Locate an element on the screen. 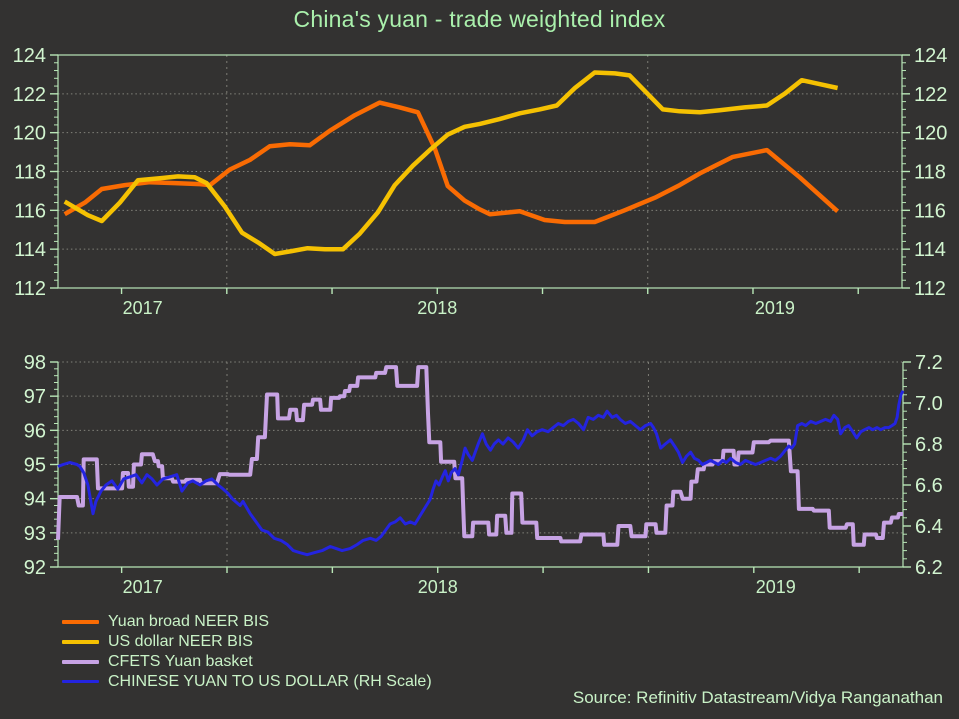 This screenshot has width=959, height=719. legend-item: US dollar NEER BIS is located at coordinates (247, 641).